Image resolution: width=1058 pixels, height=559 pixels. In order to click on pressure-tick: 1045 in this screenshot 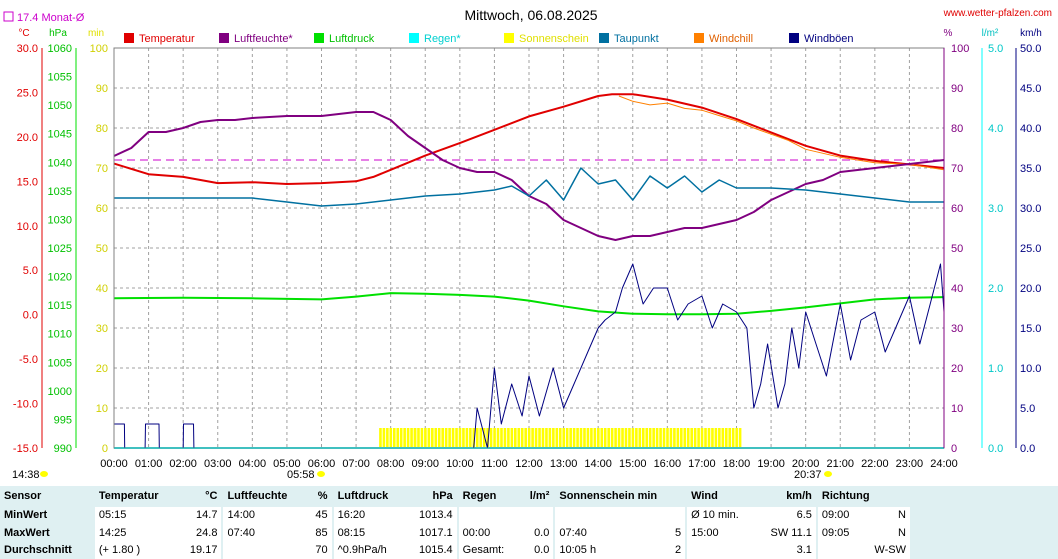, I will do `click(60, 135)`.